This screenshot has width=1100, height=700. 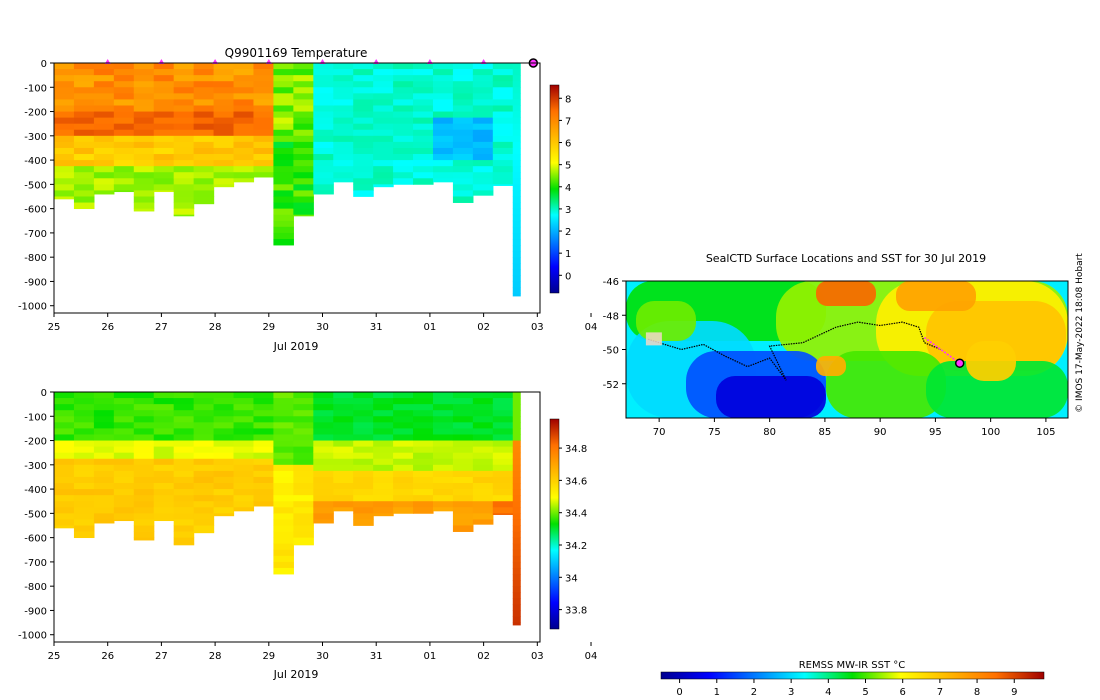 What do you see at coordinates (769, 432) in the screenshot?
I see `lon-tick-label: 80` at bounding box center [769, 432].